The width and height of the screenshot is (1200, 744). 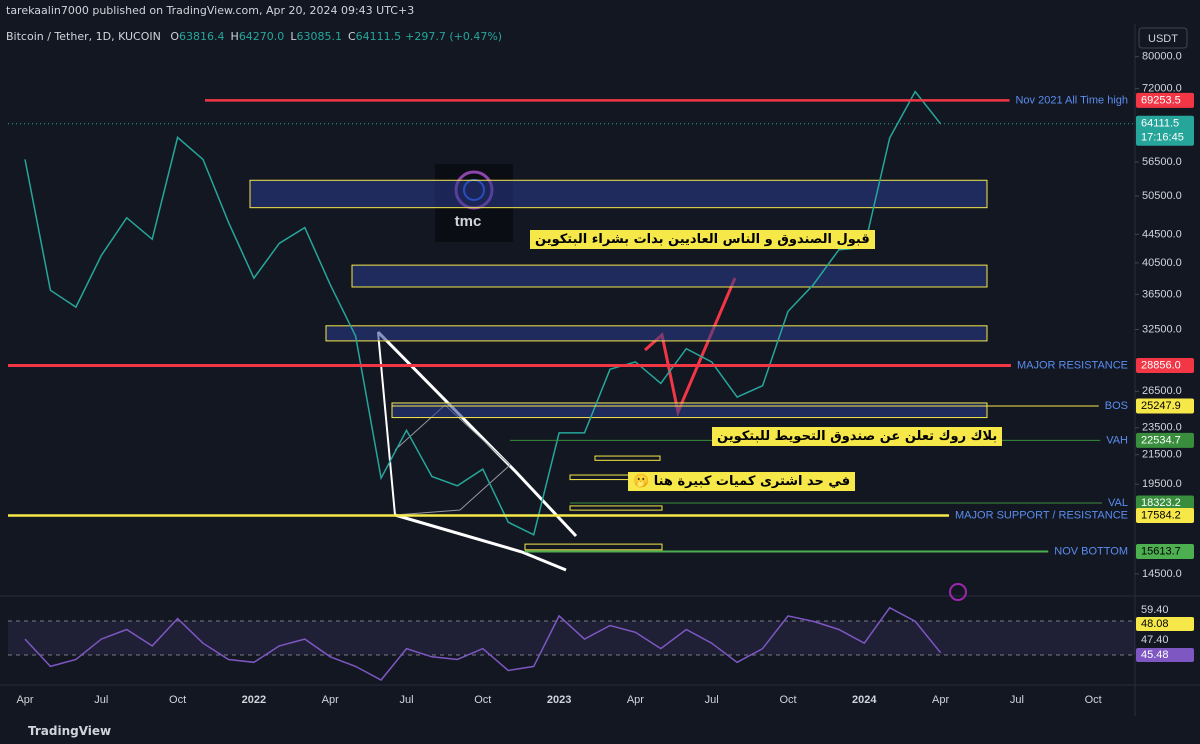 I want to click on y-tick-label: 44500.0, so click(x=1162, y=234).